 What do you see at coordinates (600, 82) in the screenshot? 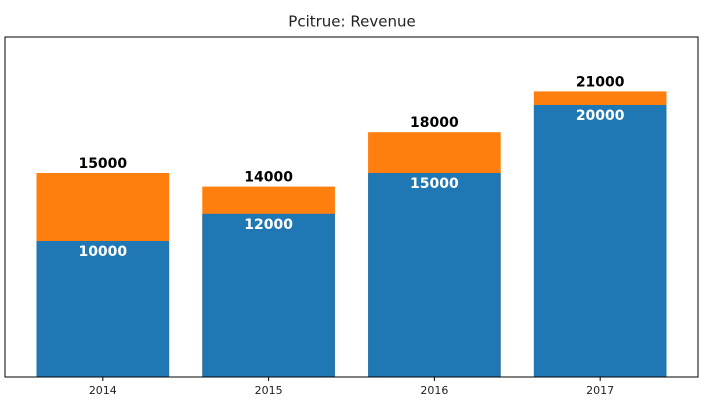
I see `data-label: 21000` at bounding box center [600, 82].